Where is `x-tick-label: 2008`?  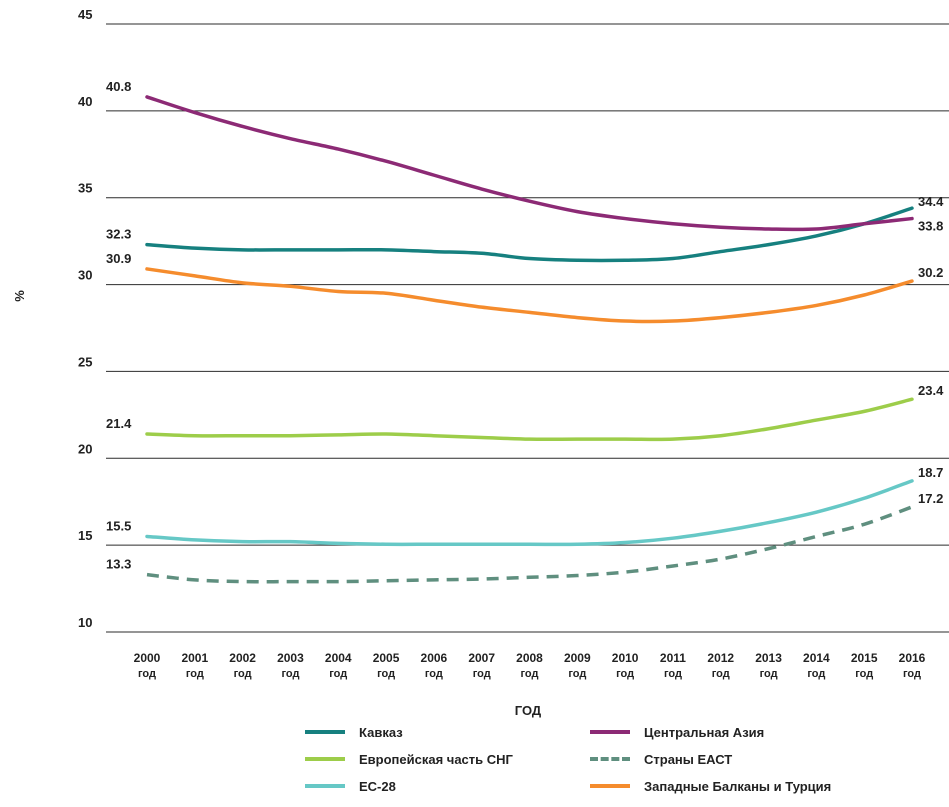
x-tick-label: 2008 is located at coordinates (529, 658).